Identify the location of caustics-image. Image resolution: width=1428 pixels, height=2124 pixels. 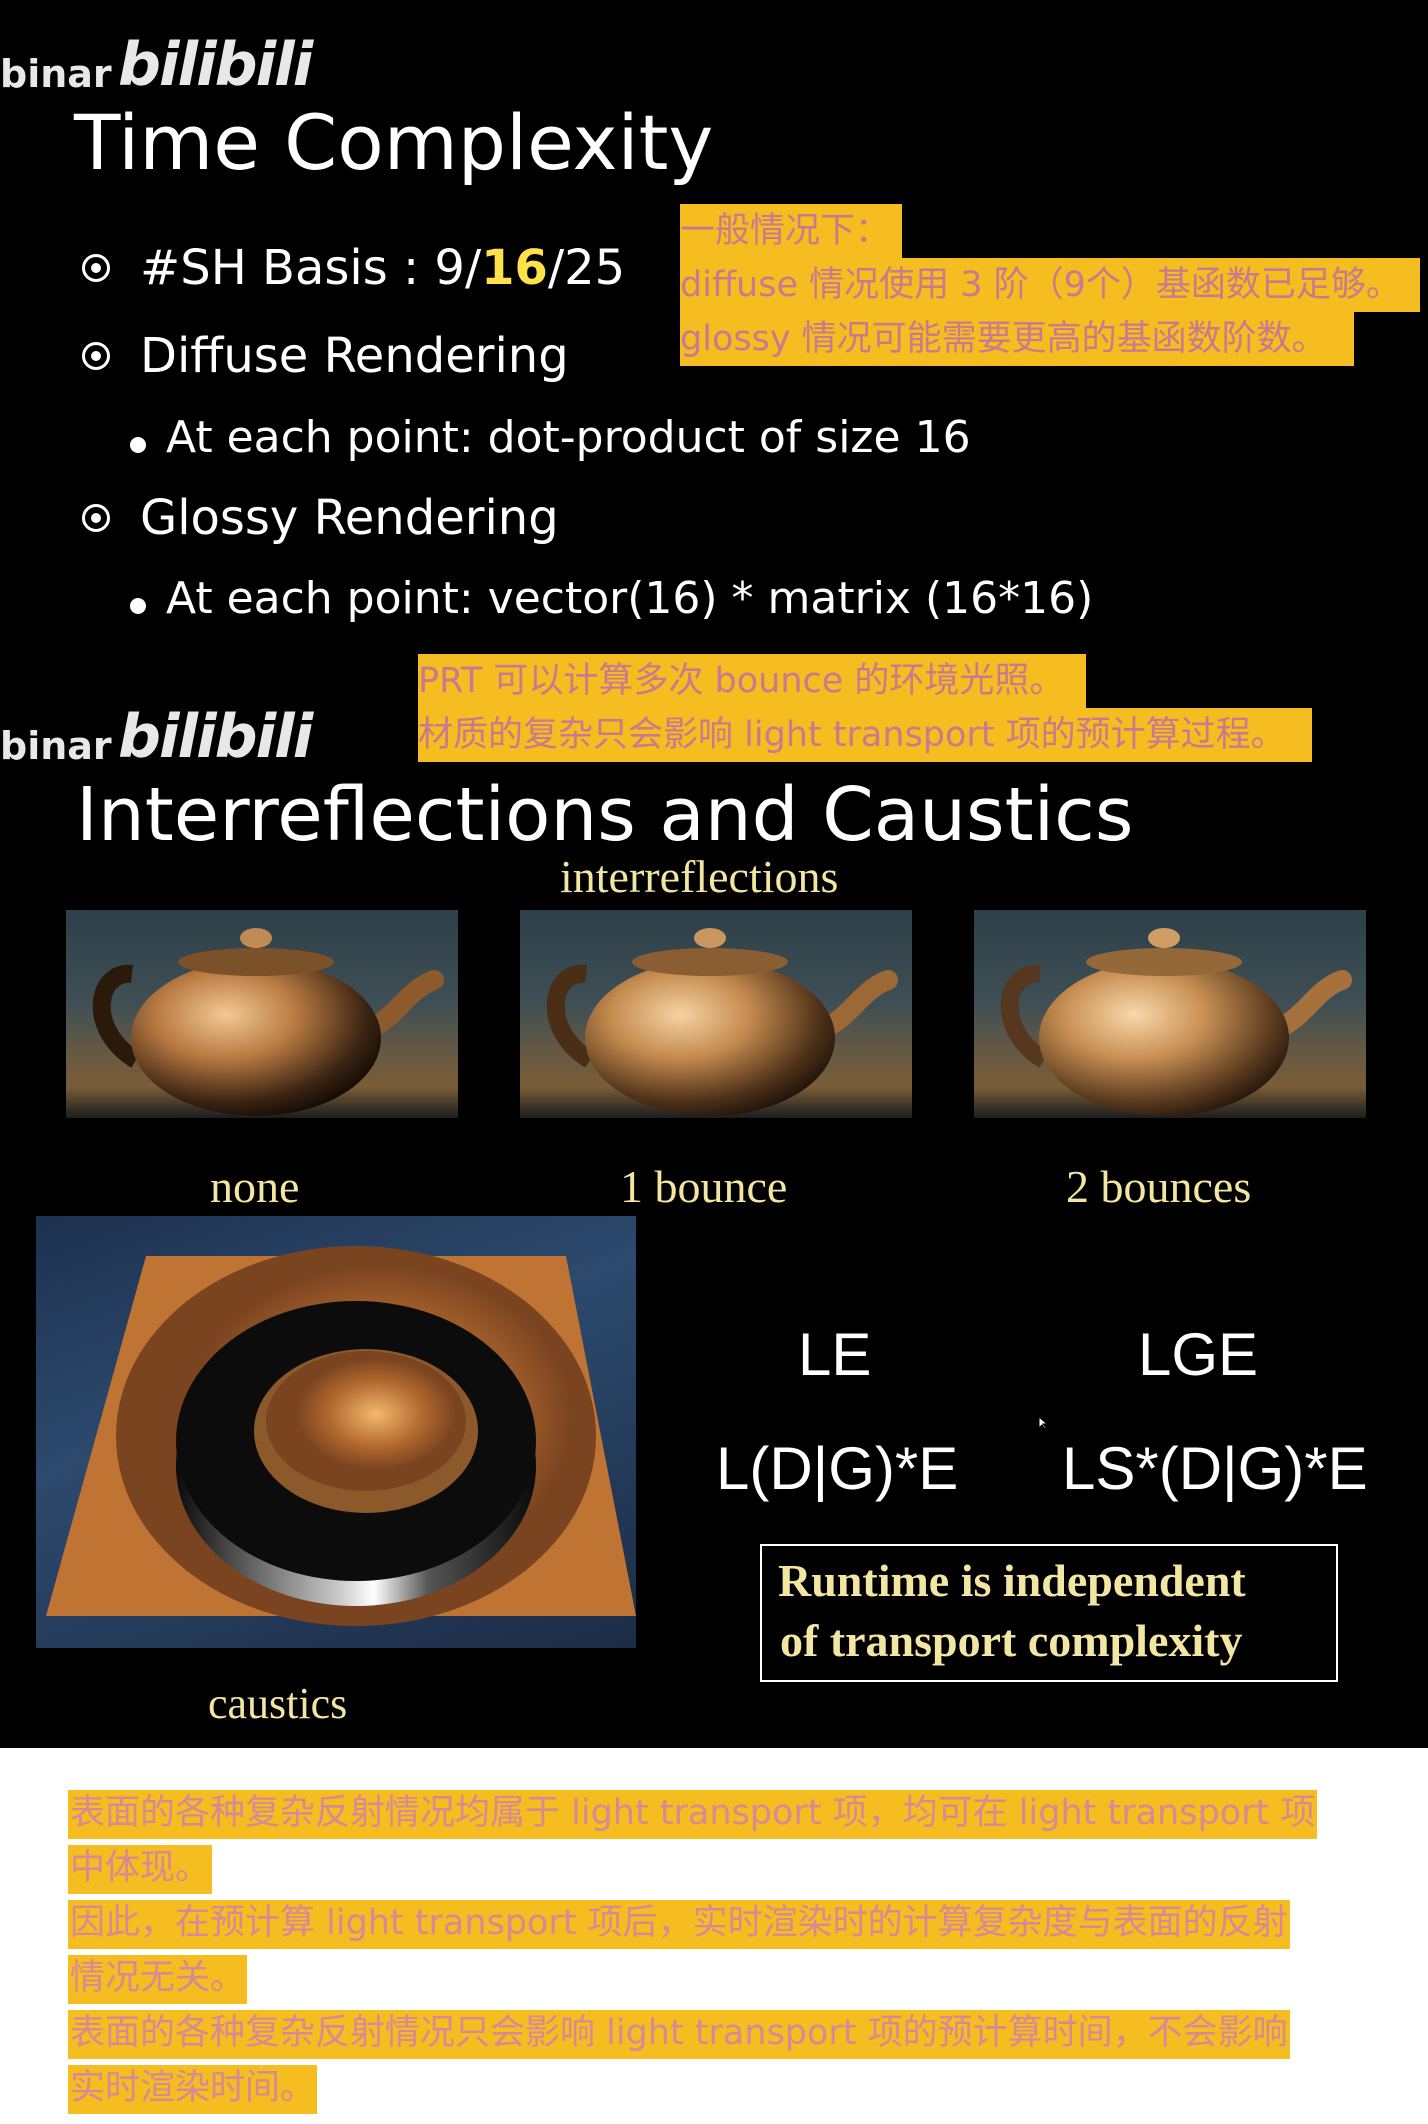
(336, 1432).